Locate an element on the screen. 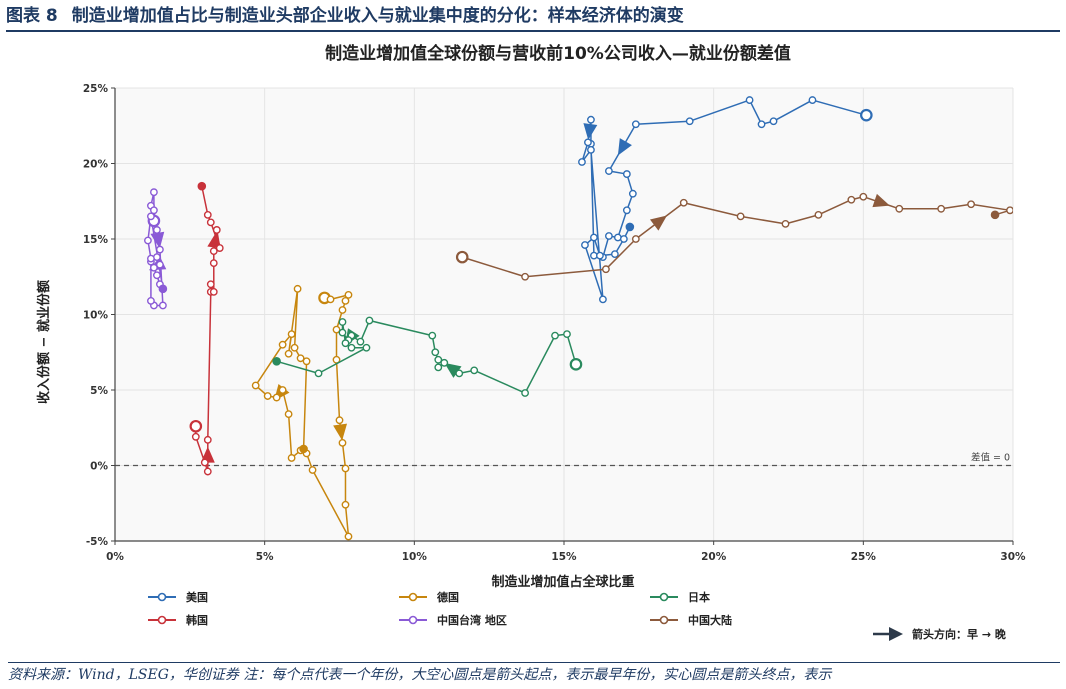 Image resolution: width=1066 pixels, height=689 pixels. series-us is located at coordinates (725, 200).